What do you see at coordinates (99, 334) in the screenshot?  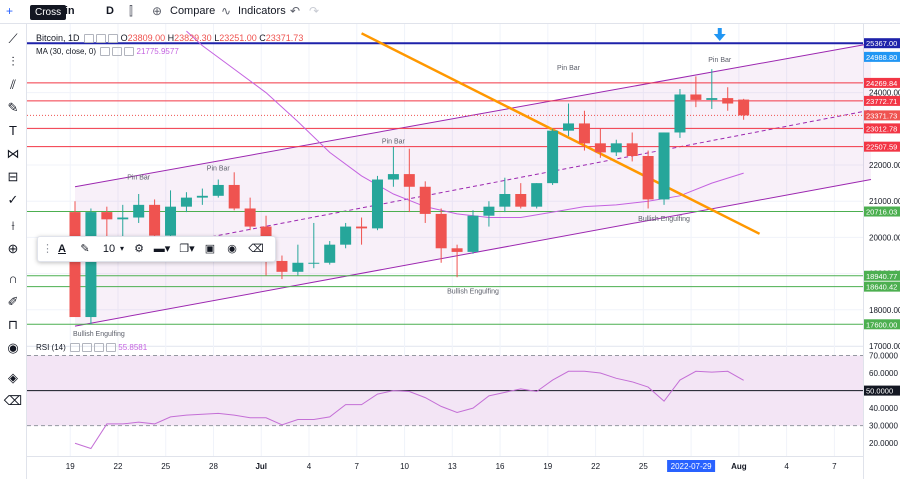 I see `pattern-annotation: Bullish Engulfing` at bounding box center [99, 334].